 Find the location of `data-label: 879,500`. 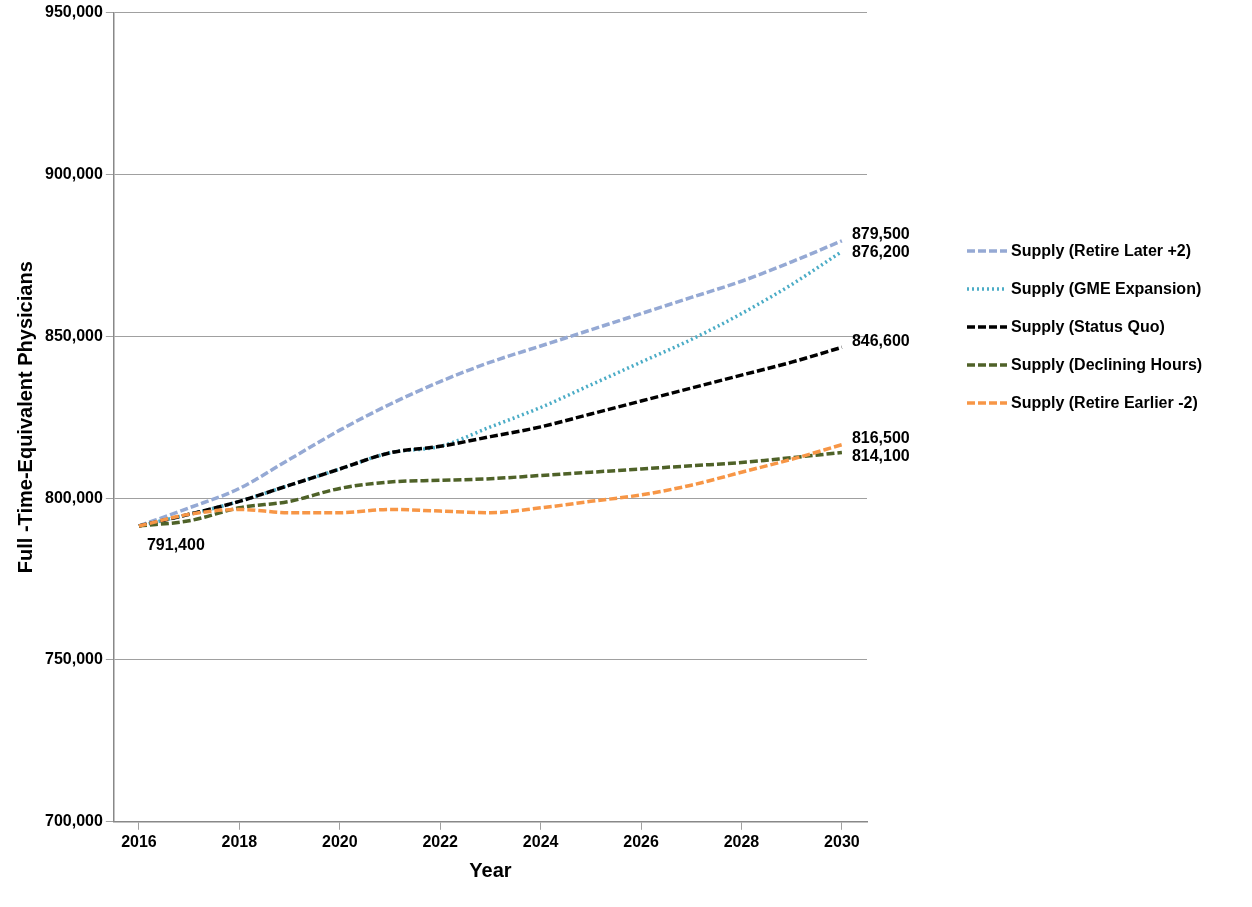

data-label: 879,500 is located at coordinates (880, 234).